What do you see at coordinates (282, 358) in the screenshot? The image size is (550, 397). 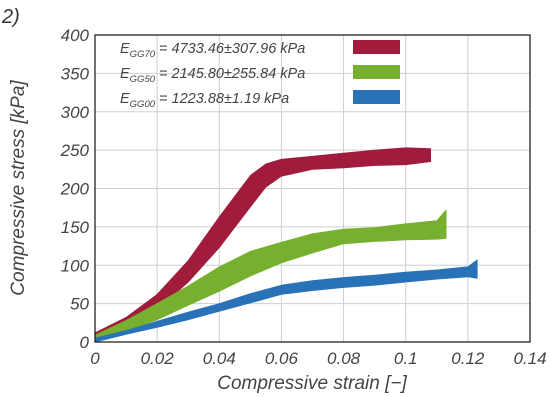 I see `x-tick-label: 0.06` at bounding box center [282, 358].